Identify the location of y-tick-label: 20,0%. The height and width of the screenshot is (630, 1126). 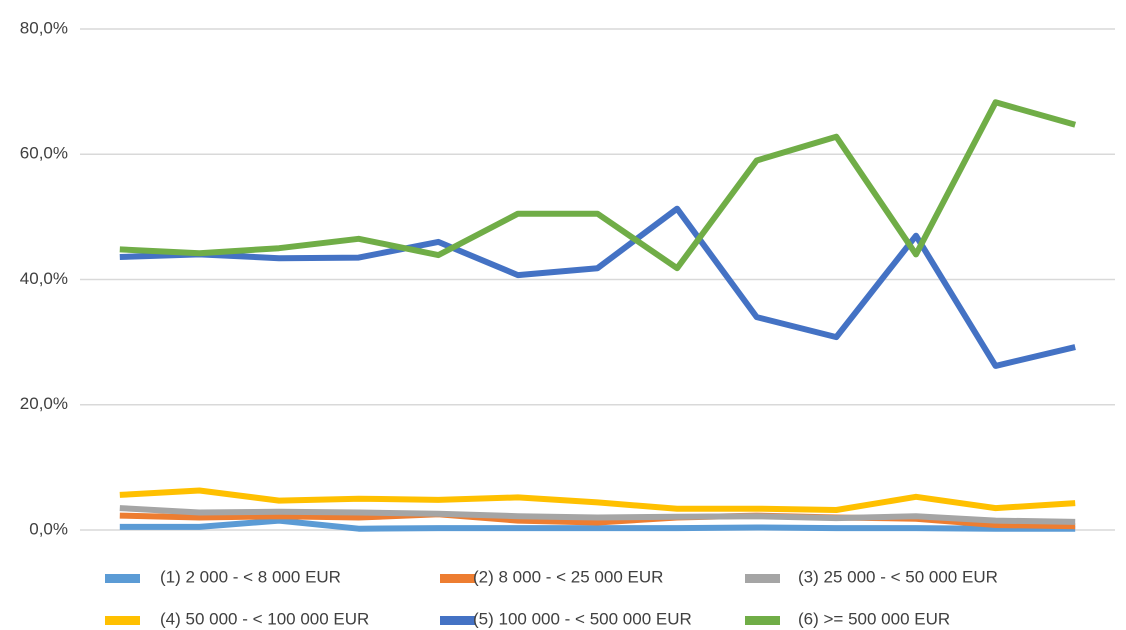
(44, 403).